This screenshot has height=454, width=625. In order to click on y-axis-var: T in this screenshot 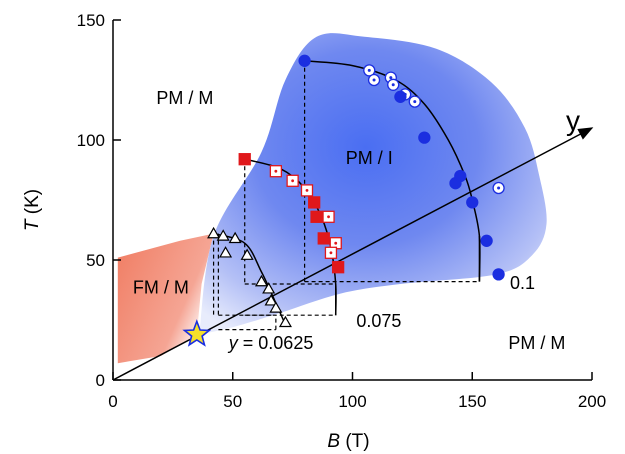, I will do `click(32, 224)`.